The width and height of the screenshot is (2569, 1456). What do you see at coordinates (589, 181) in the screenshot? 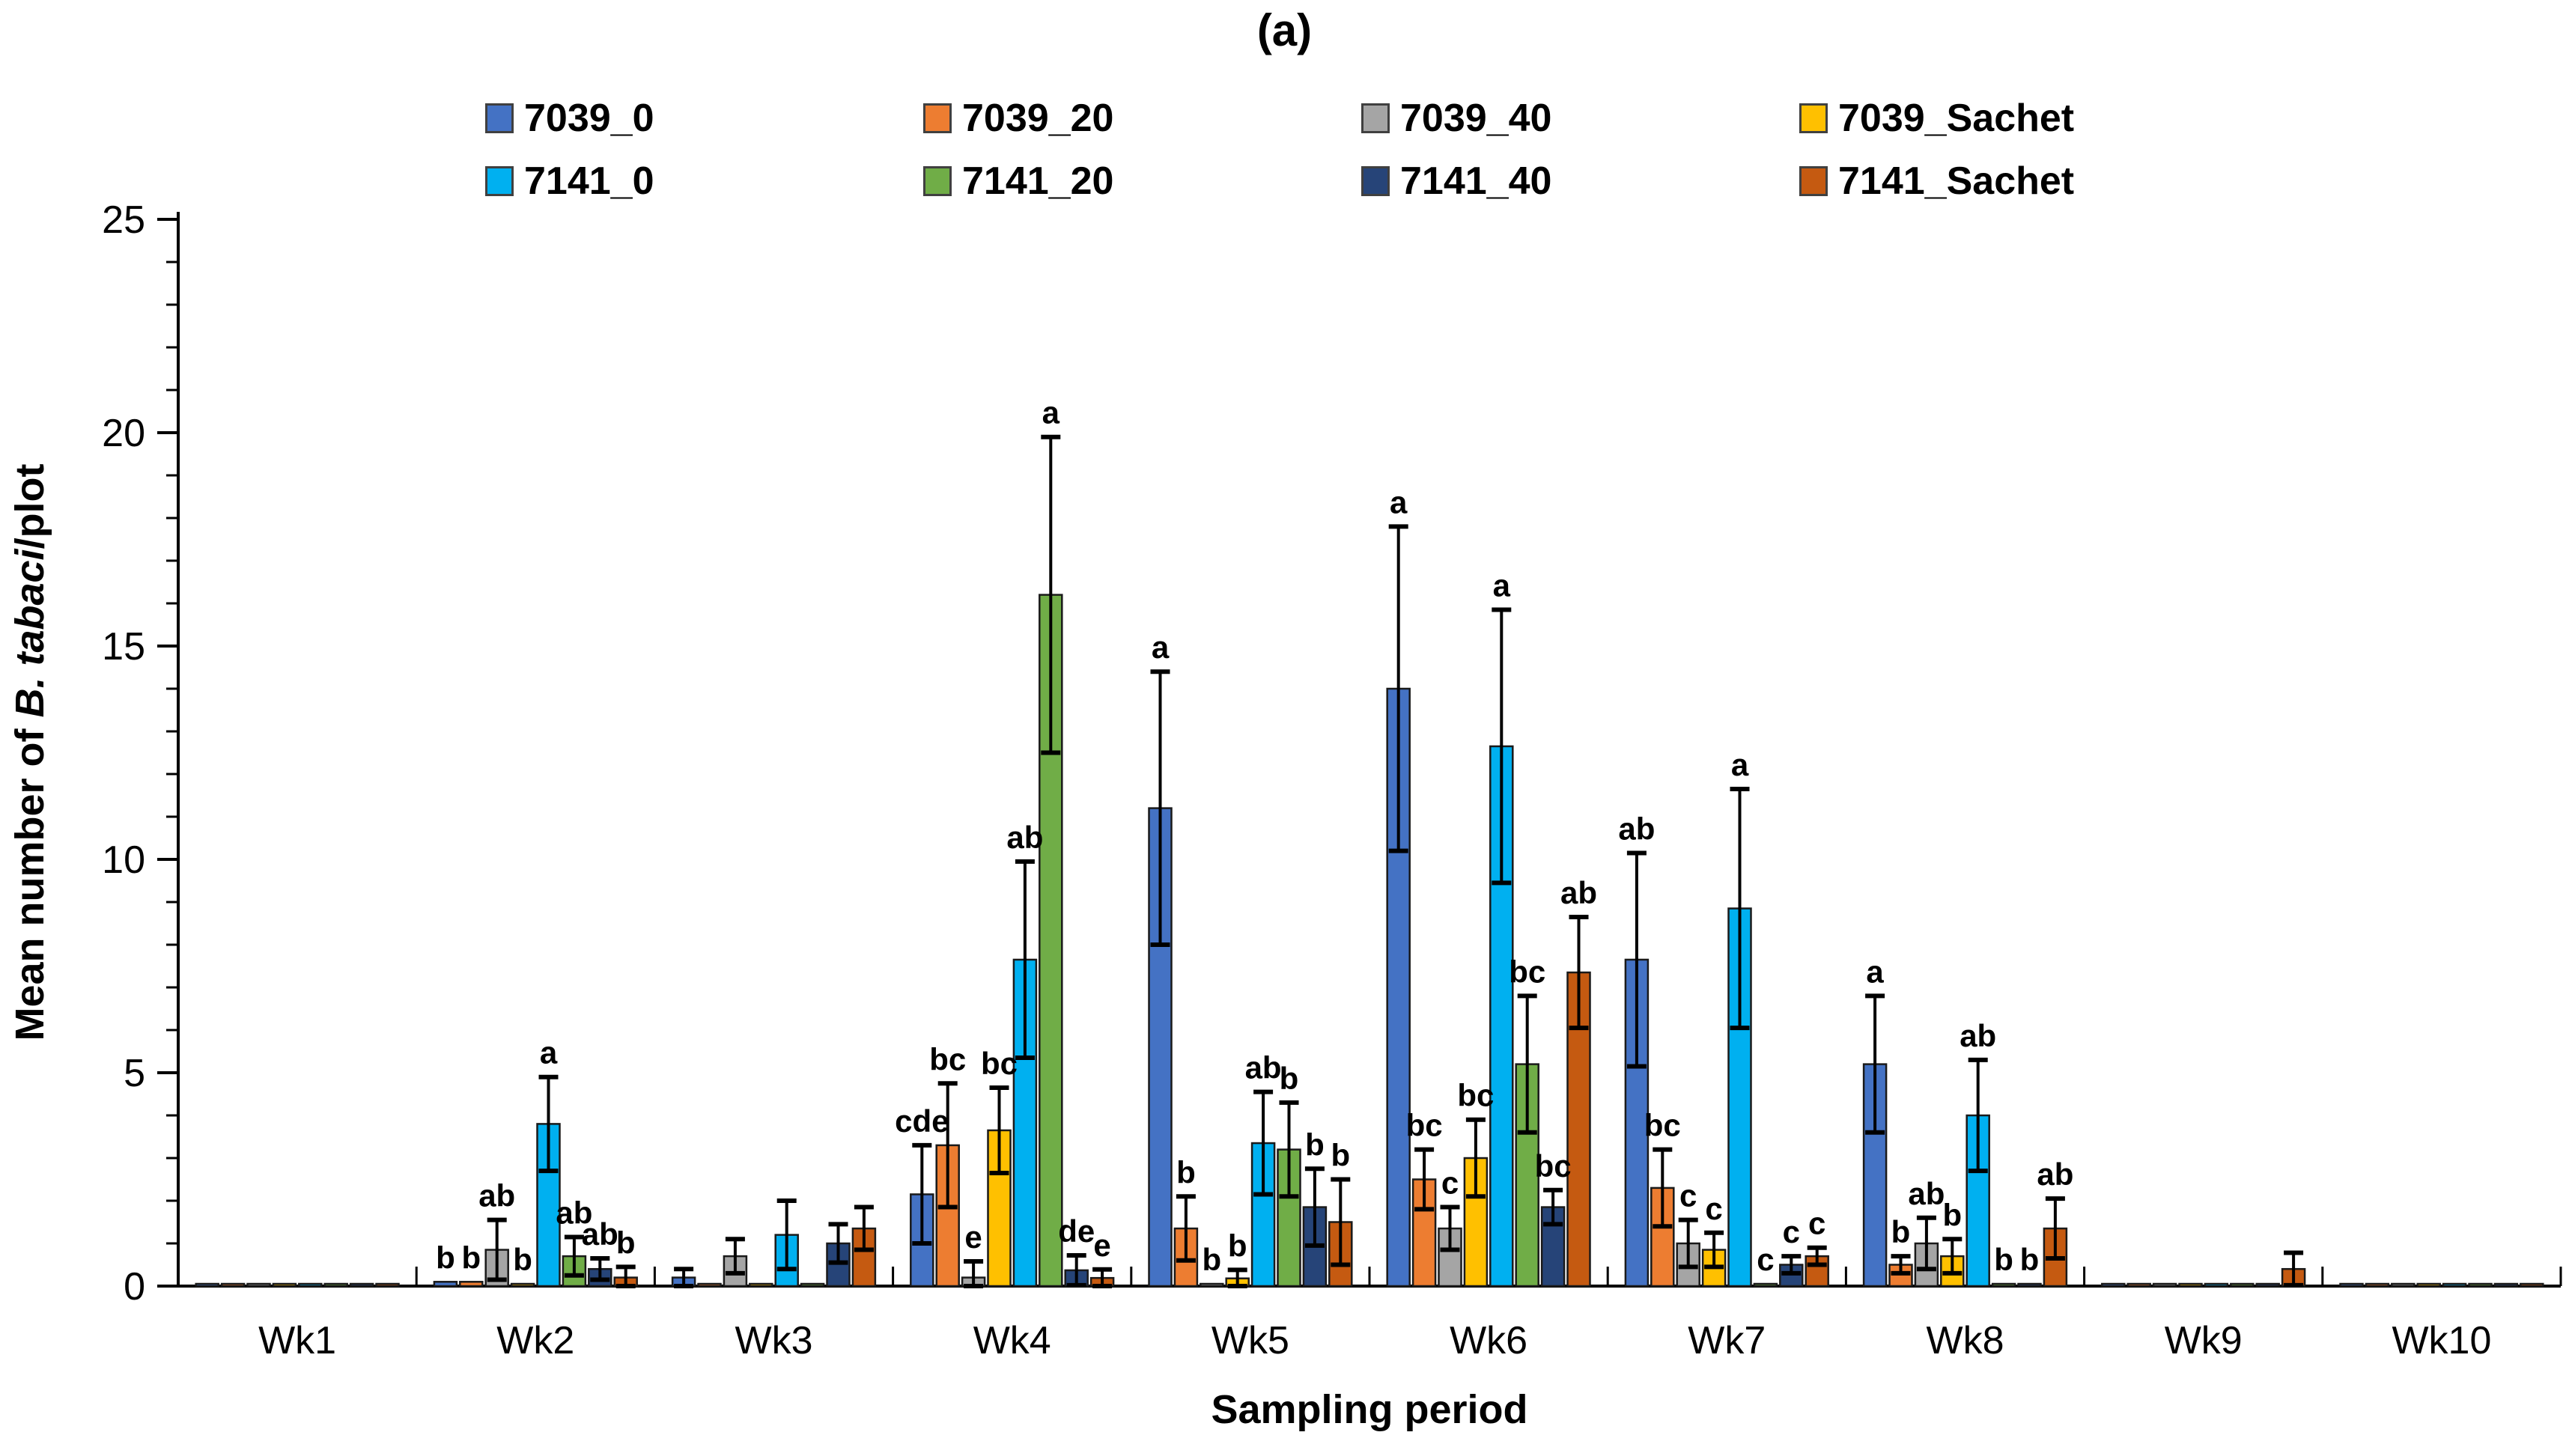
I see `legend-label: 7141_0` at bounding box center [589, 181].